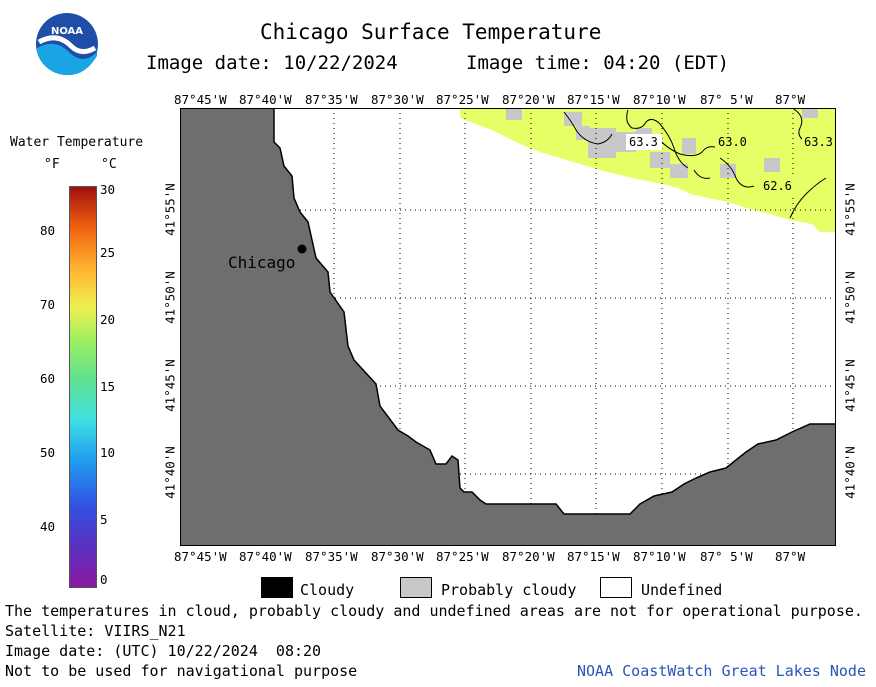  What do you see at coordinates (682, 590) in the screenshot?
I see `legend-label-undefined: Undefined` at bounding box center [682, 590].